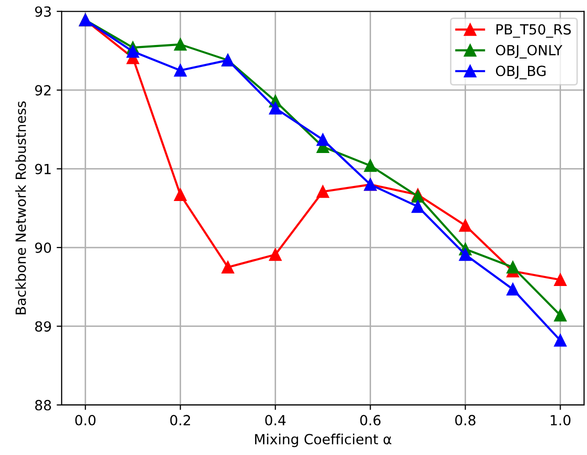 The width and height of the screenshot is (587, 455). What do you see at coordinates (43, 405) in the screenshot?
I see `y-tick-label: 88` at bounding box center [43, 405].